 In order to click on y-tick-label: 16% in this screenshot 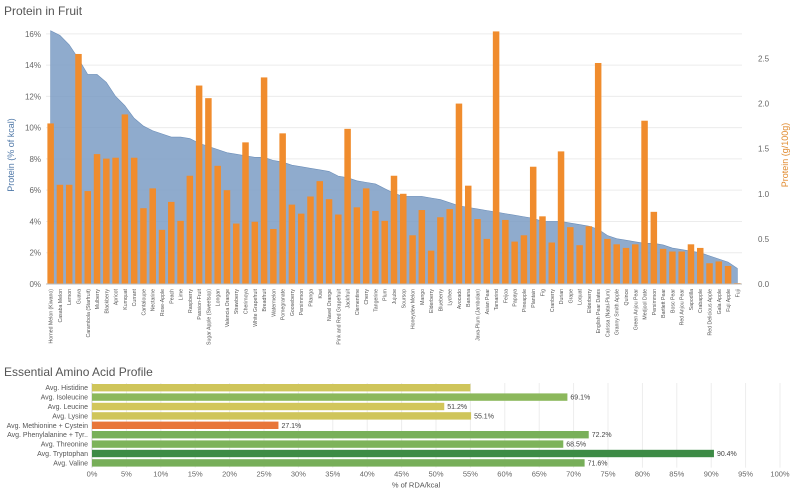, I will do `click(33, 34)`.